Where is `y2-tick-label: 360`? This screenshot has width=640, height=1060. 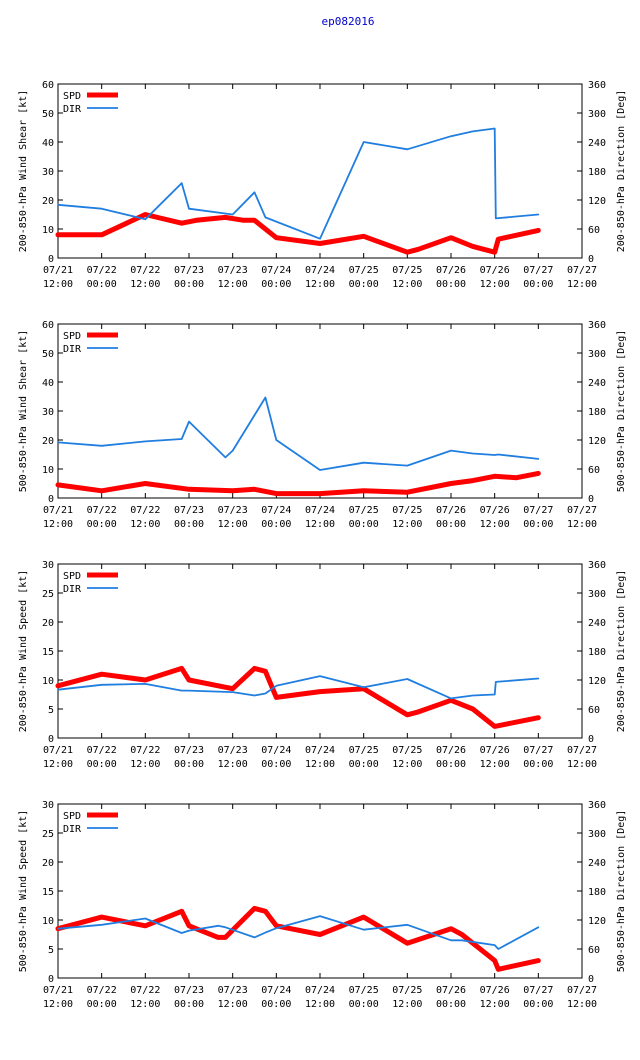
y2-tick-label: 360 is located at coordinates (597, 565).